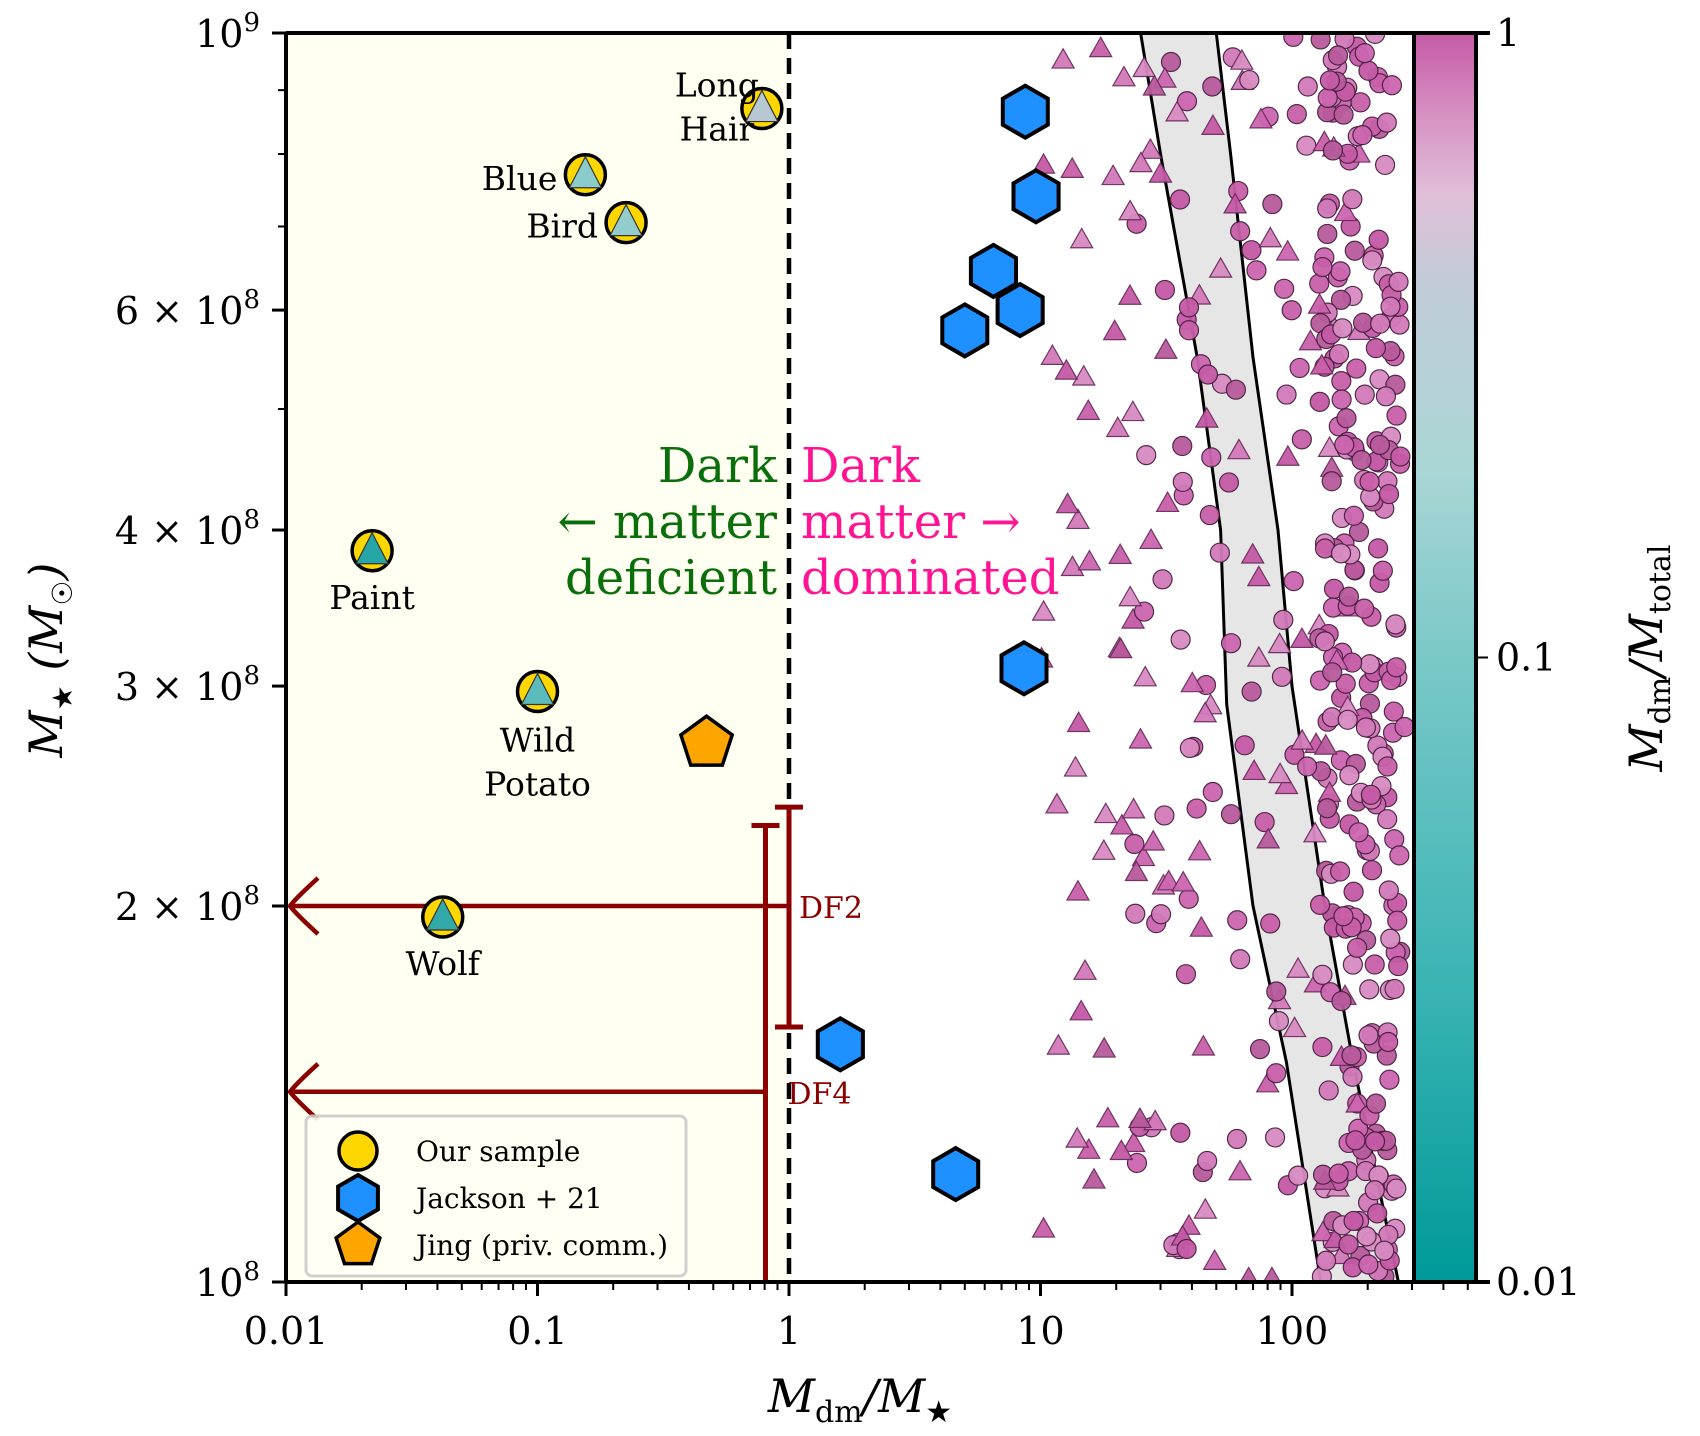 This screenshot has width=1700, height=1436. I want to click on label-df2: DF2, so click(831, 908).